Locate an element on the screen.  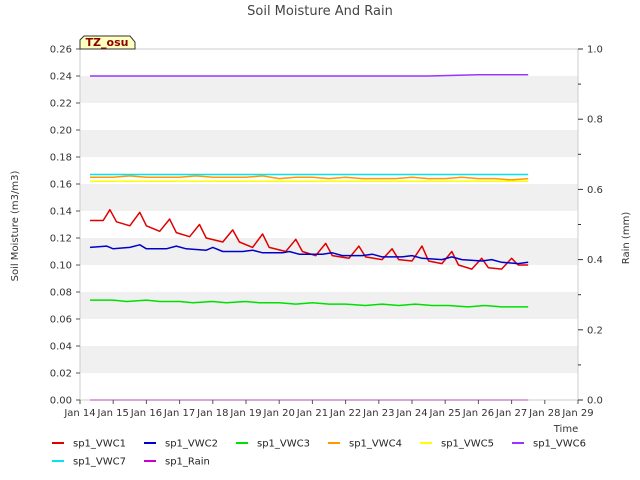
legend-label: sp1_VWC3 is located at coordinates (283, 444).